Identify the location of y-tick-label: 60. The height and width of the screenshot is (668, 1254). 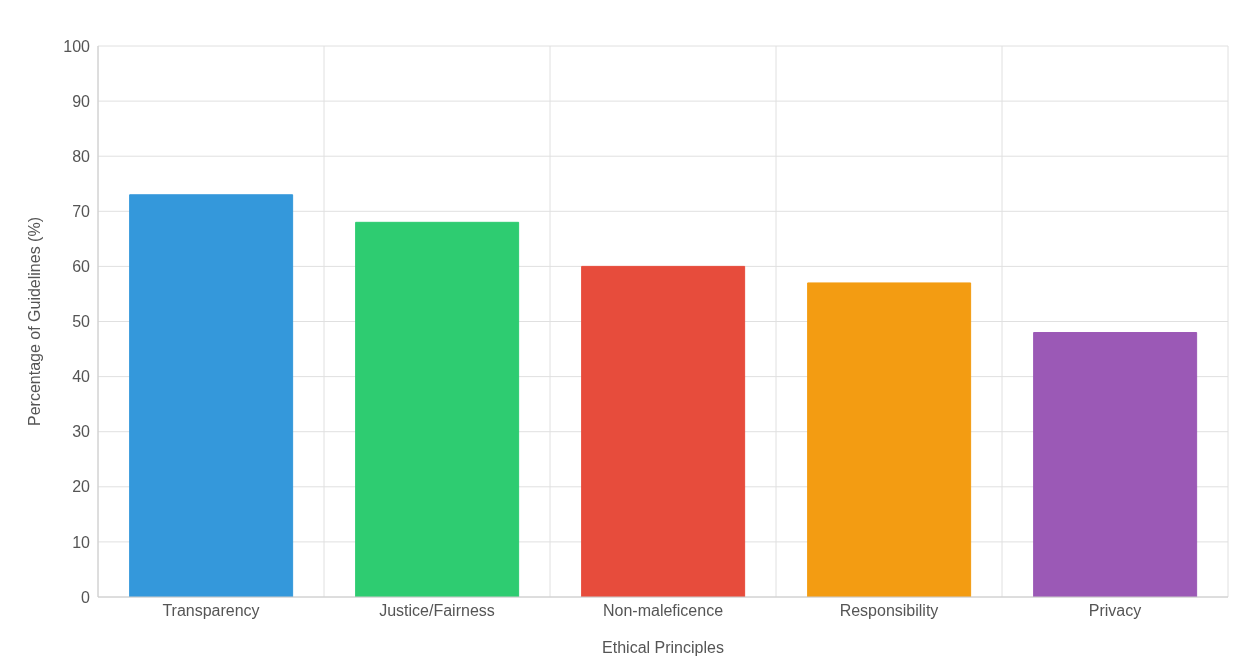
(81, 267).